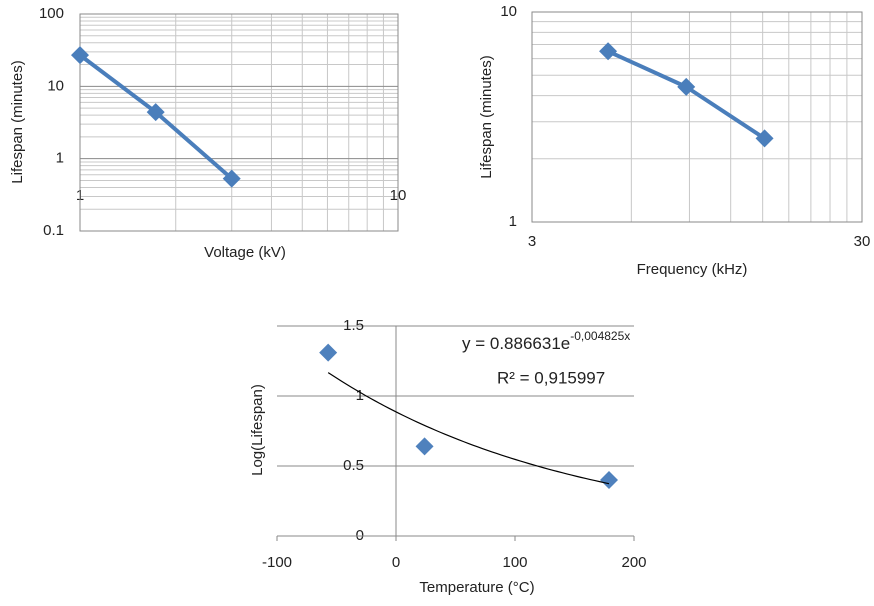 This screenshot has width=874, height=606. Describe the element at coordinates (633, 562) in the screenshot. I see `x-tick-label: 200` at that location.